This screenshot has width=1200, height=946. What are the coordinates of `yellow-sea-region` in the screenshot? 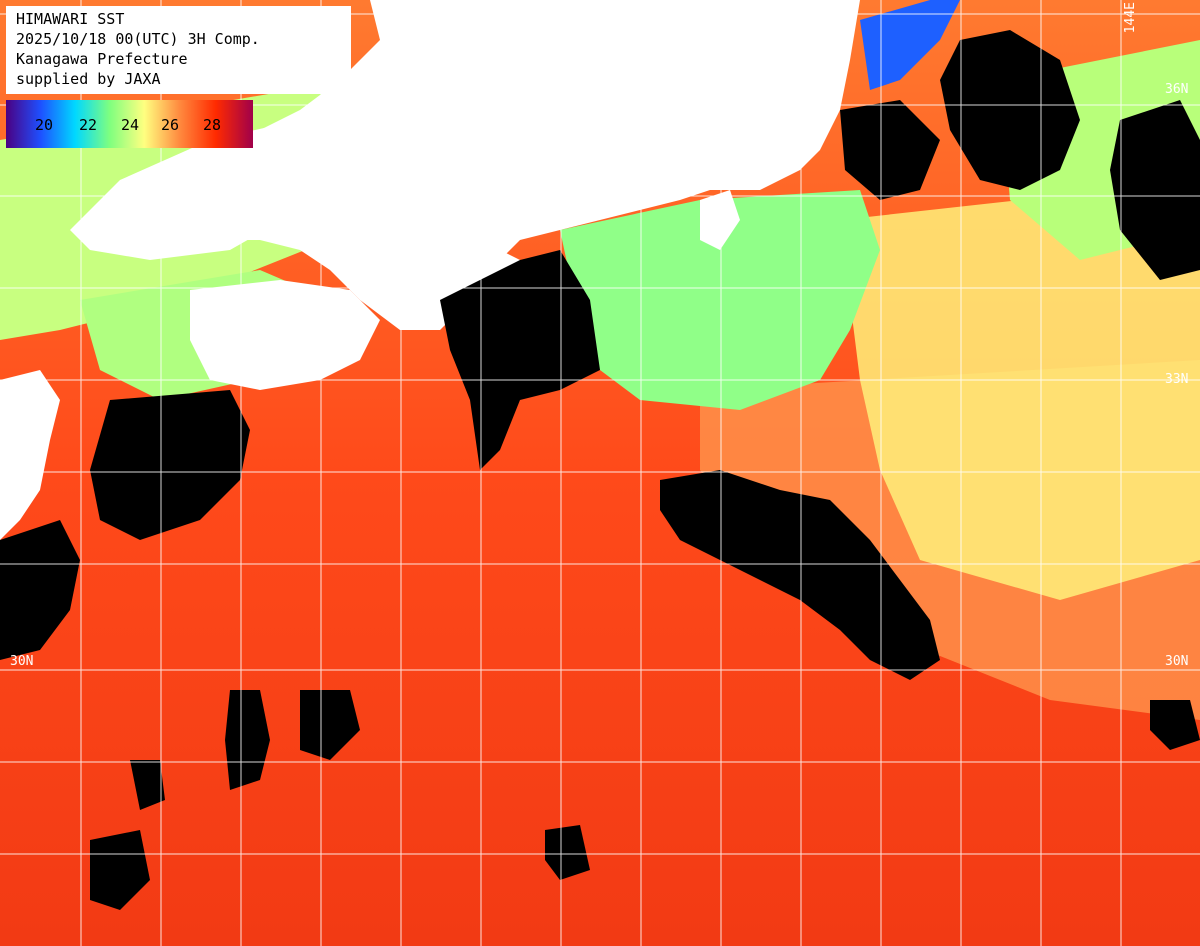 It's located at (1020, 390).